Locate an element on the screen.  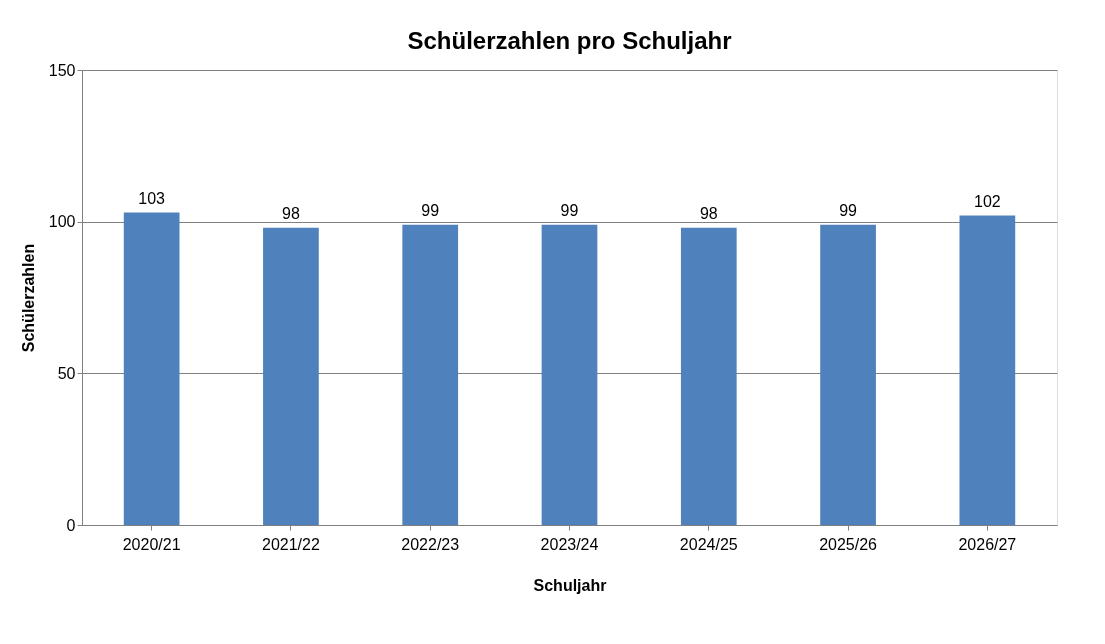
y-axis-title: Schülerzahlen is located at coordinates (28, 298).